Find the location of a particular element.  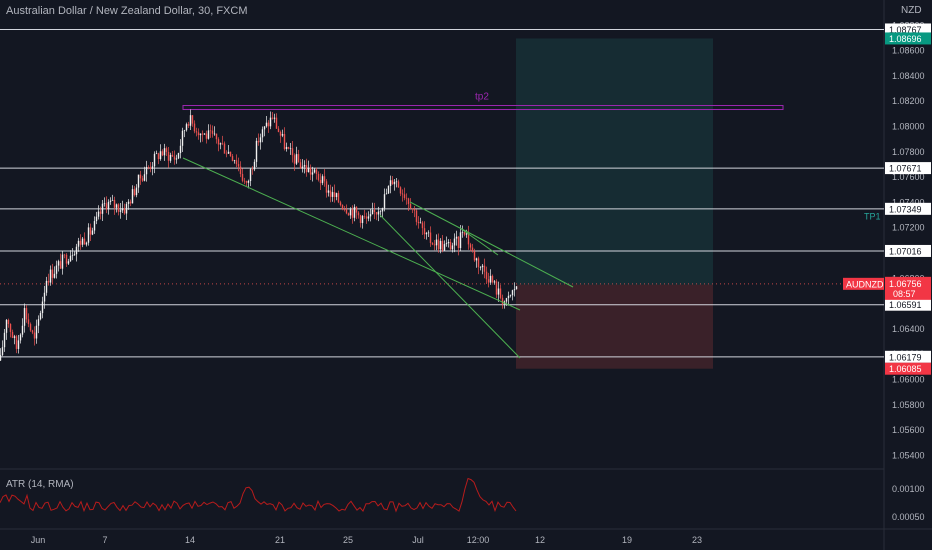

tp1-label: TP1 is located at coordinates (872, 216).